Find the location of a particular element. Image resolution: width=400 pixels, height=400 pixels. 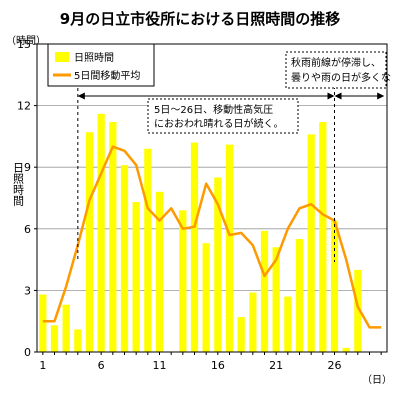

x-tick-label-11: 11 is located at coordinates (160, 365).